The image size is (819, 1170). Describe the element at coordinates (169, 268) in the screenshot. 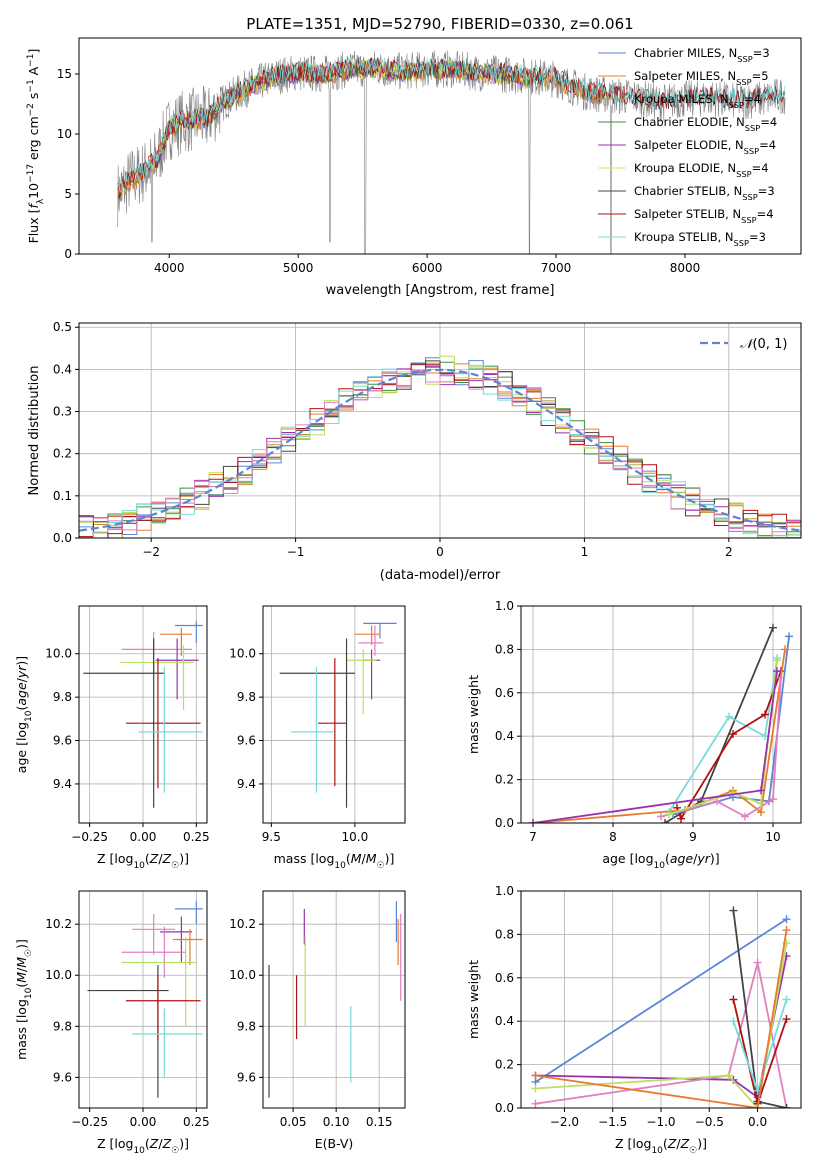

I see `x-tick-label: 4000` at that location.